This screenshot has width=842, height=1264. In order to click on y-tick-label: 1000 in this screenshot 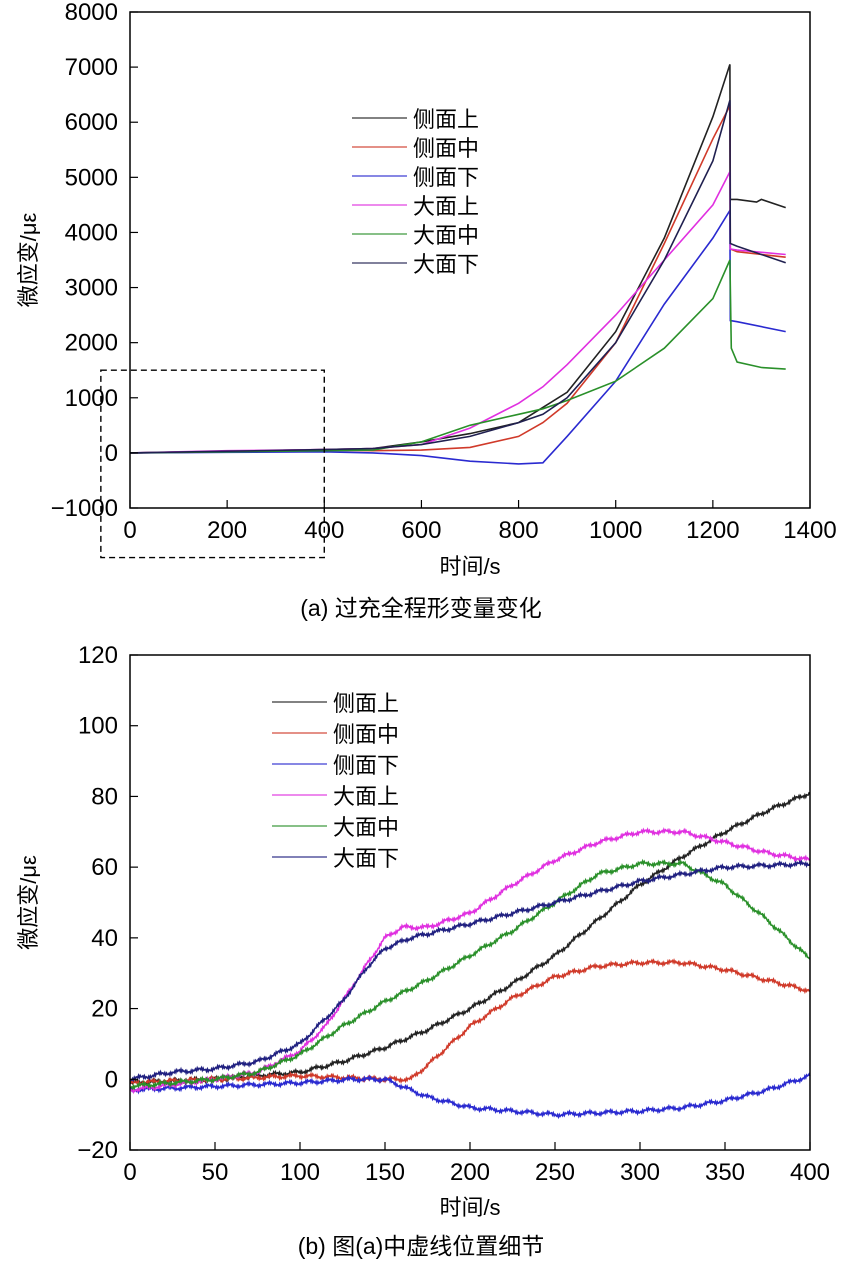, I will do `click(91, 398)`.